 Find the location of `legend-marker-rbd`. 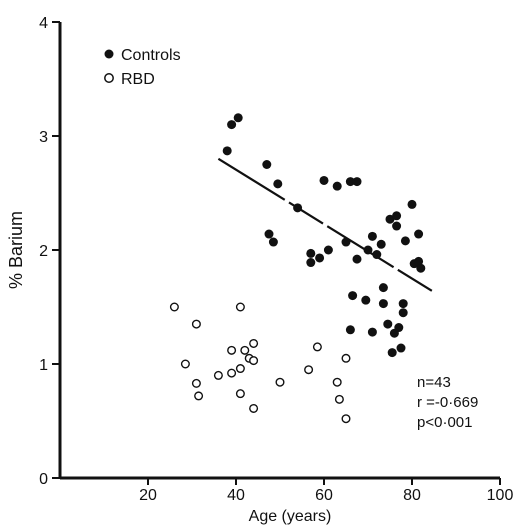

legend-marker-rbd is located at coordinates (109, 78).